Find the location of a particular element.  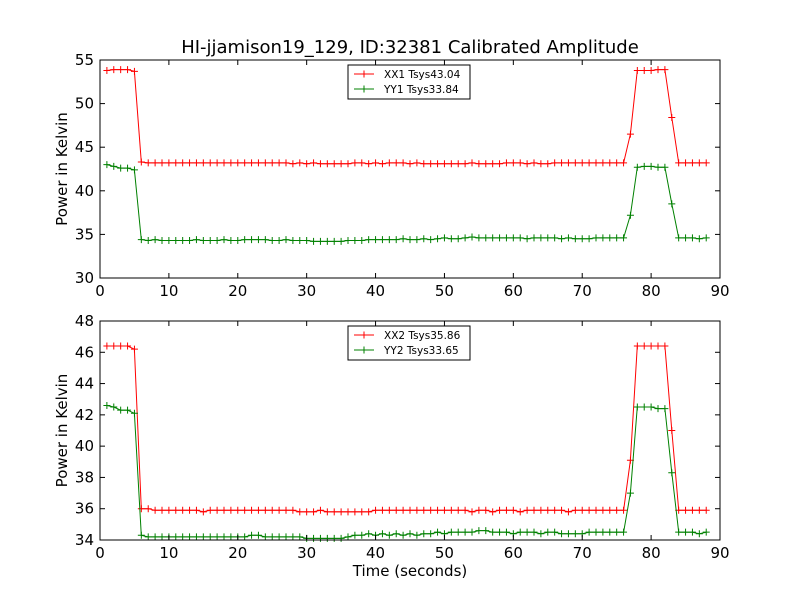

legend-box is located at coordinates (409, 82).